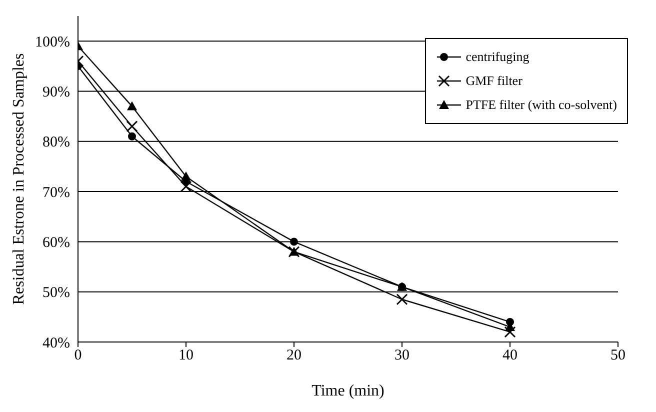 Image resolution: width=656 pixels, height=412 pixels. I want to click on y-tick-label: 80%, so click(56, 142).